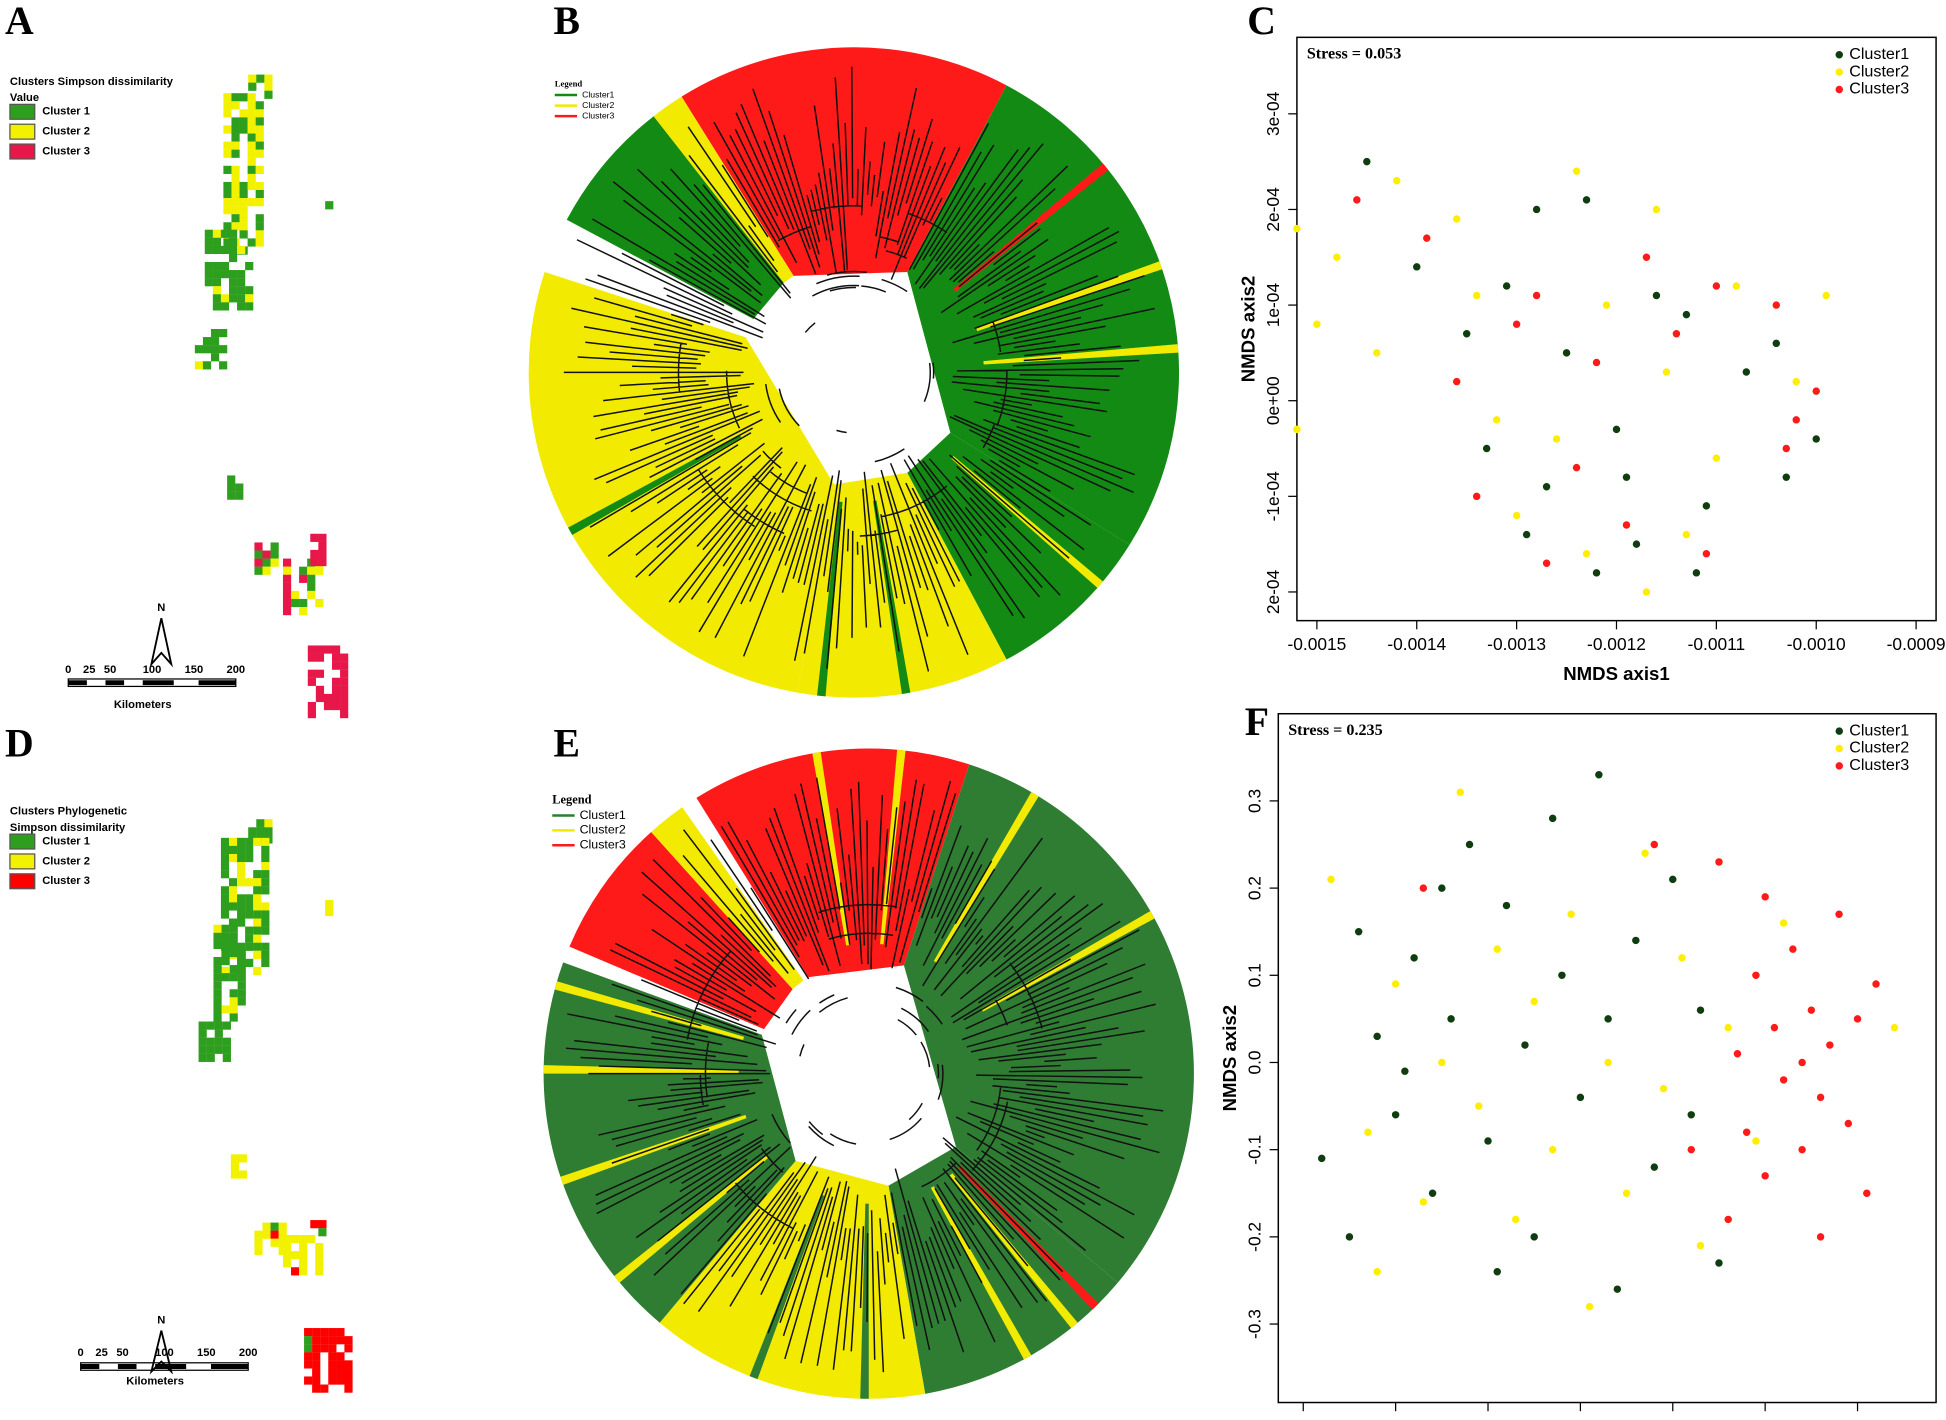 The width and height of the screenshot is (1946, 1420). What do you see at coordinates (161, 608) in the screenshot?
I see `north-label: N` at bounding box center [161, 608].